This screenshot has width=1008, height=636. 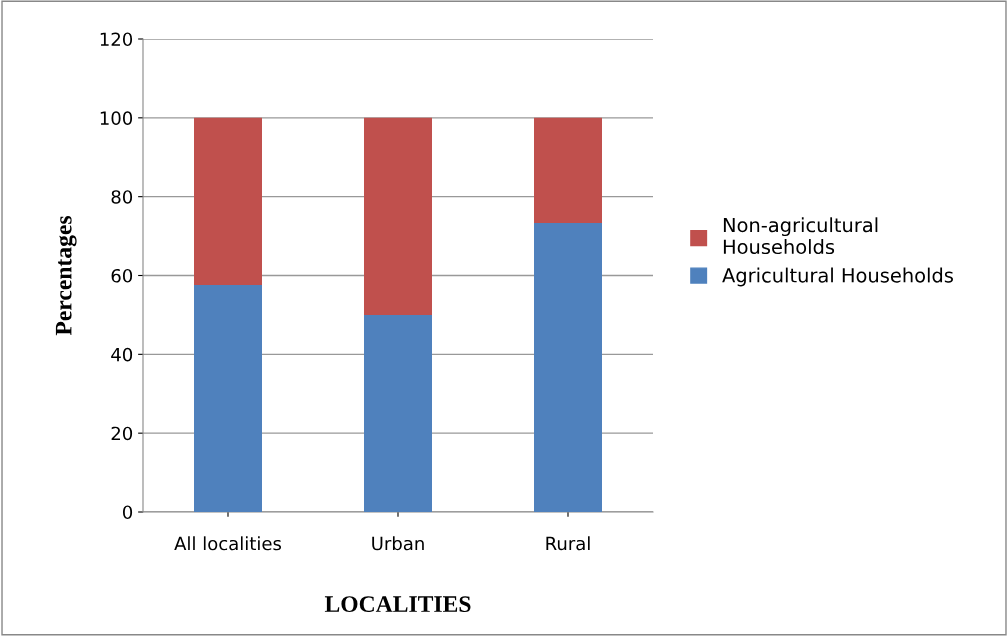 What do you see at coordinates (122, 197) in the screenshot?
I see `y-tick-label: 80` at bounding box center [122, 197].